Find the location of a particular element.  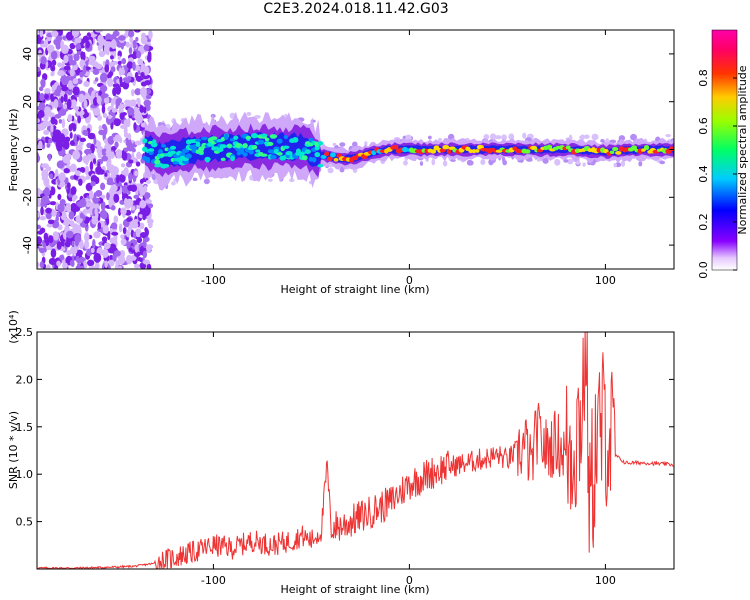

colorbar-tick-label: 0.8 is located at coordinates (703, 78).